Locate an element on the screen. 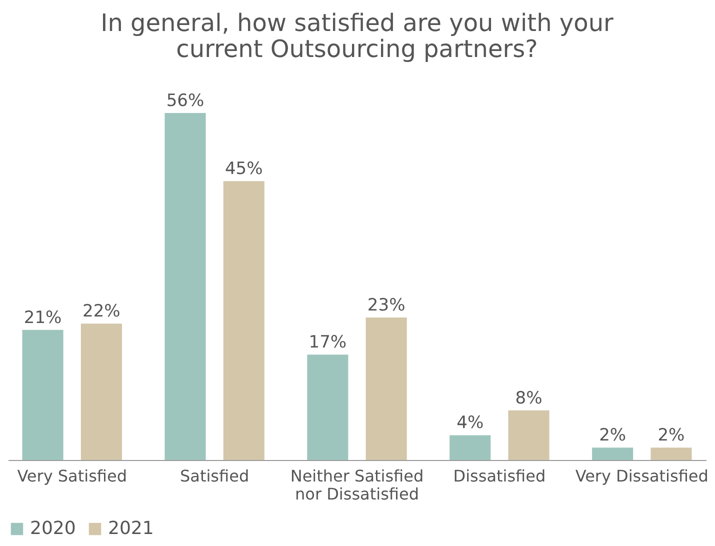  data-label: 23% is located at coordinates (386, 305).